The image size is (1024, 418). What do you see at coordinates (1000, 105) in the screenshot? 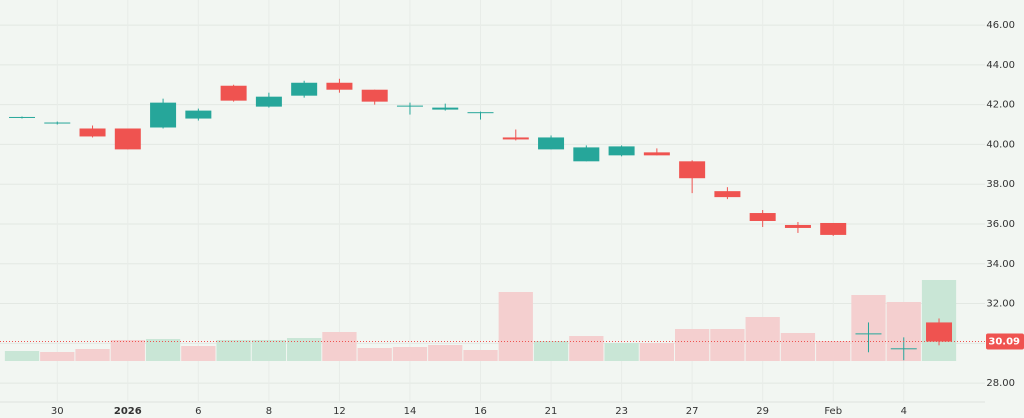
I see `y-tick-label: 42.00` at bounding box center [1000, 105].